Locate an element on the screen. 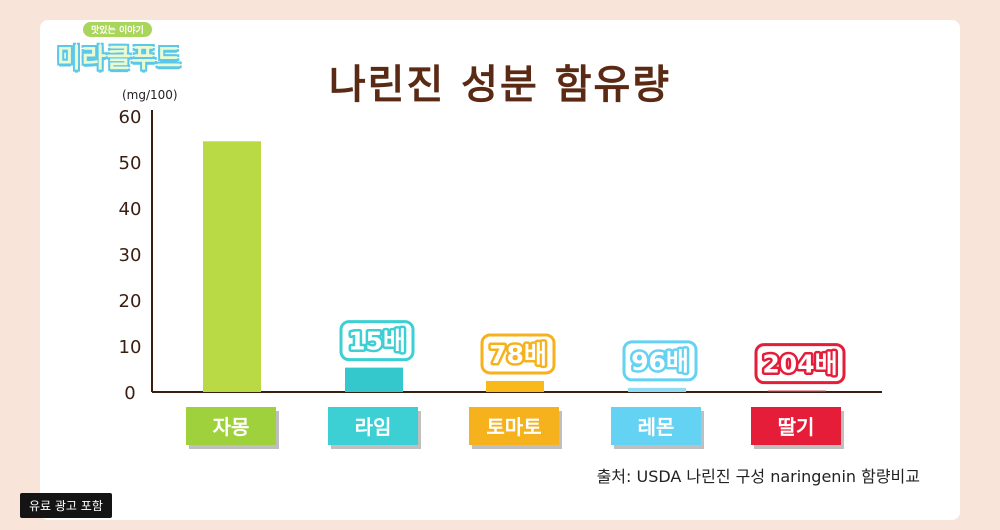 Image resolution: width=1000 pixels, height=530 pixels. source-note: 출처: USDA 나린진 구성 naringenin 함량비교 is located at coordinates (758, 476).